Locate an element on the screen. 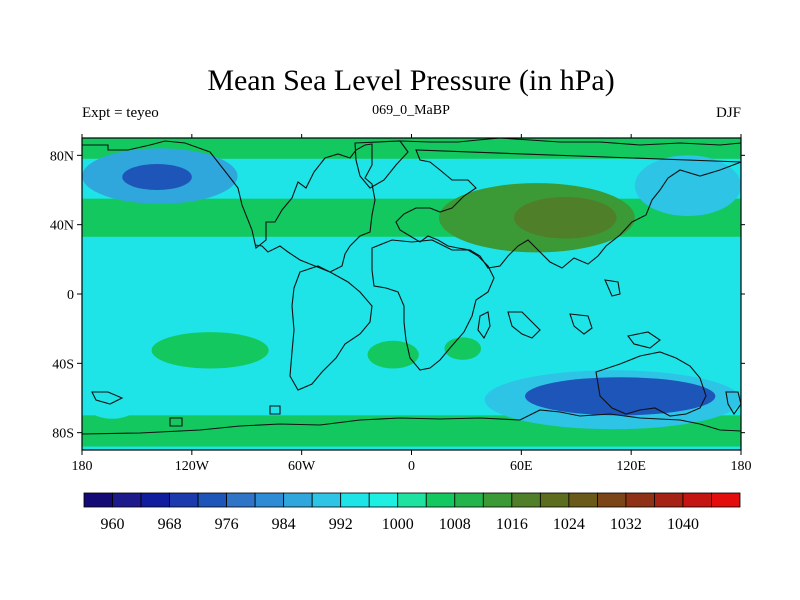 This screenshot has width=800, height=600. coastline-maritime-continent is located at coordinates (584, 314).